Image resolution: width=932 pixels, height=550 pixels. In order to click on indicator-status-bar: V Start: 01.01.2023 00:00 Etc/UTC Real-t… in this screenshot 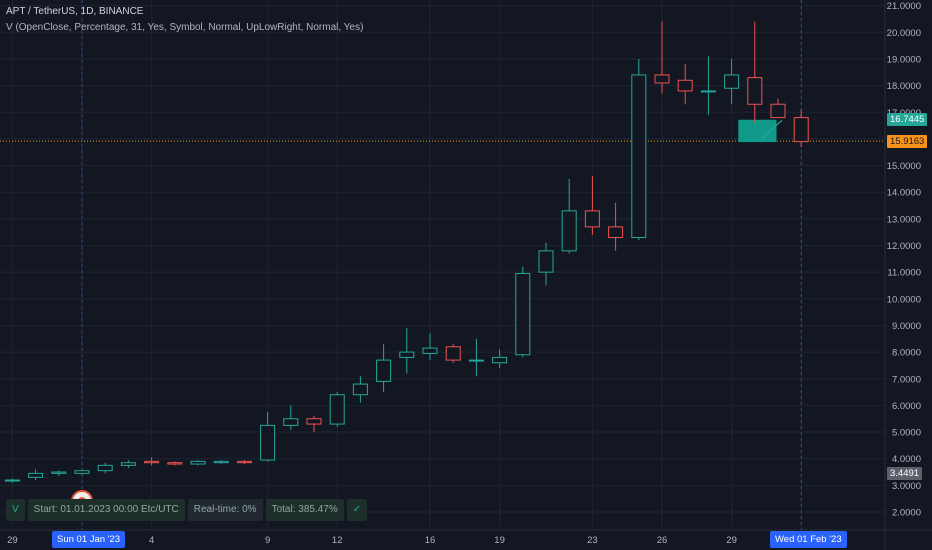, I will do `click(188, 510)`.